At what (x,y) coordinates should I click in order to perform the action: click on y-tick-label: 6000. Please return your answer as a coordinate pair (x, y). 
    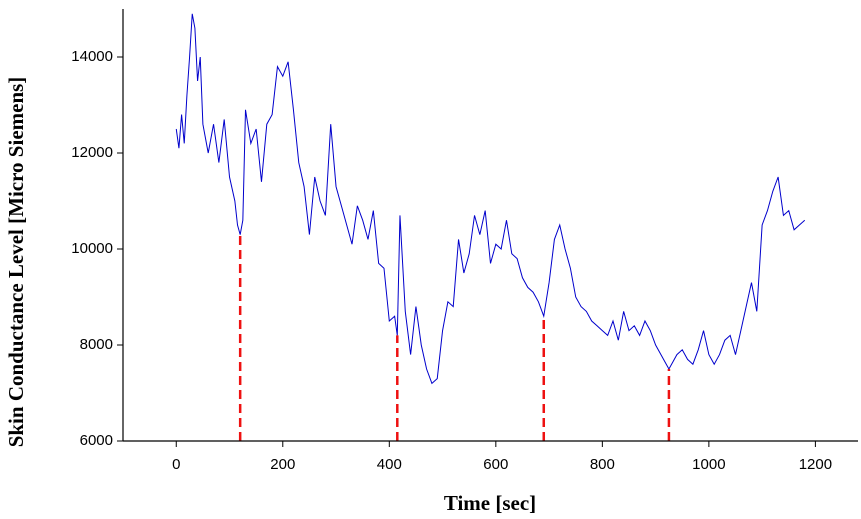
    Looking at the image, I should click on (96, 440).